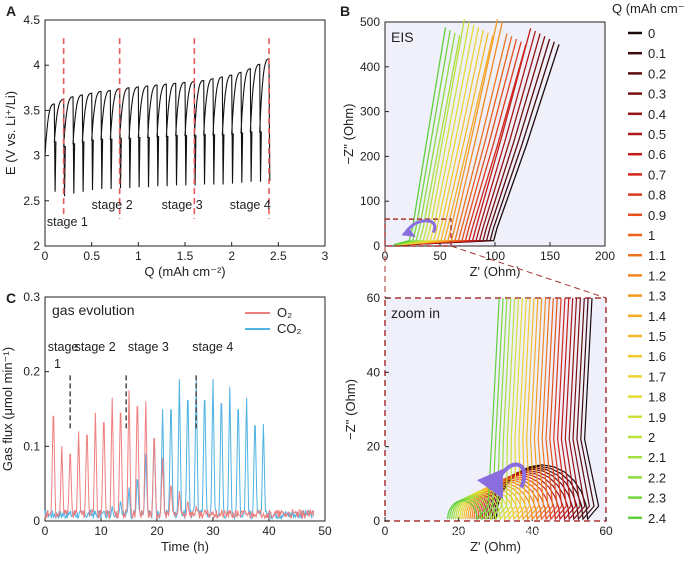 The image size is (685, 561). Describe the element at coordinates (440, 256) in the screenshot. I see `x-tick-label: 50` at that location.